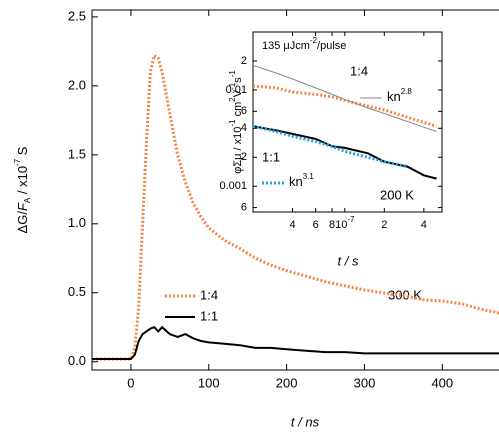 The width and height of the screenshot is (499, 436). Describe the element at coordinates (233, 186) in the screenshot. I see `tick-label: 0.001` at that location.